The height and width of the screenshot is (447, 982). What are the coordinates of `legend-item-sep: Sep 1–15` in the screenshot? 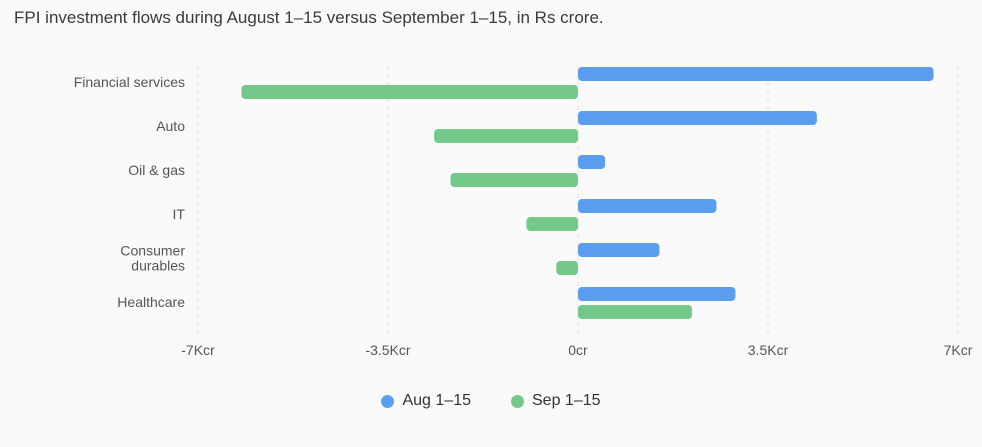 It's located at (556, 401).